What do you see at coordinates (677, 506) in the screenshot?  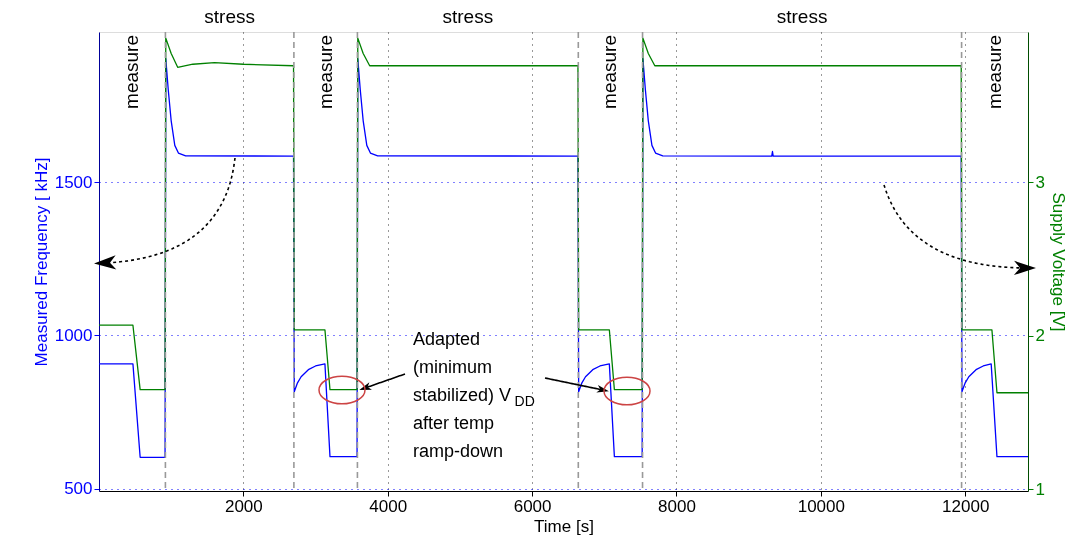 I see `x-tick-label: 8000` at bounding box center [677, 506].